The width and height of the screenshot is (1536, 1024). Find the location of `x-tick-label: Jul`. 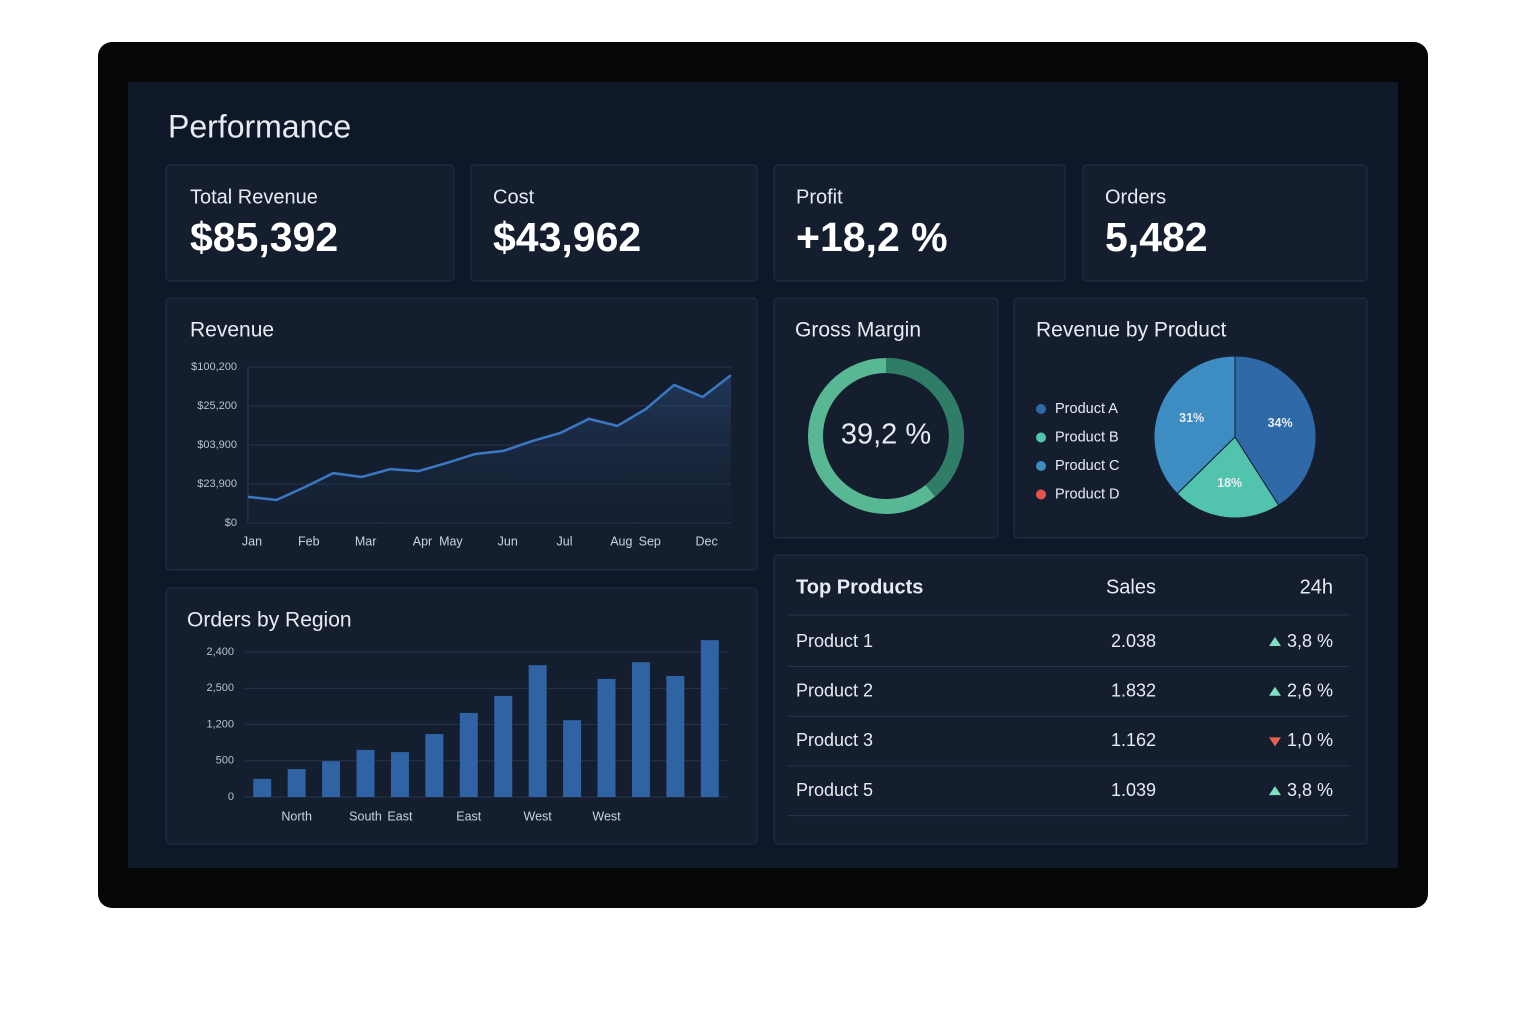

x-tick-label: Jul is located at coordinates (565, 541).